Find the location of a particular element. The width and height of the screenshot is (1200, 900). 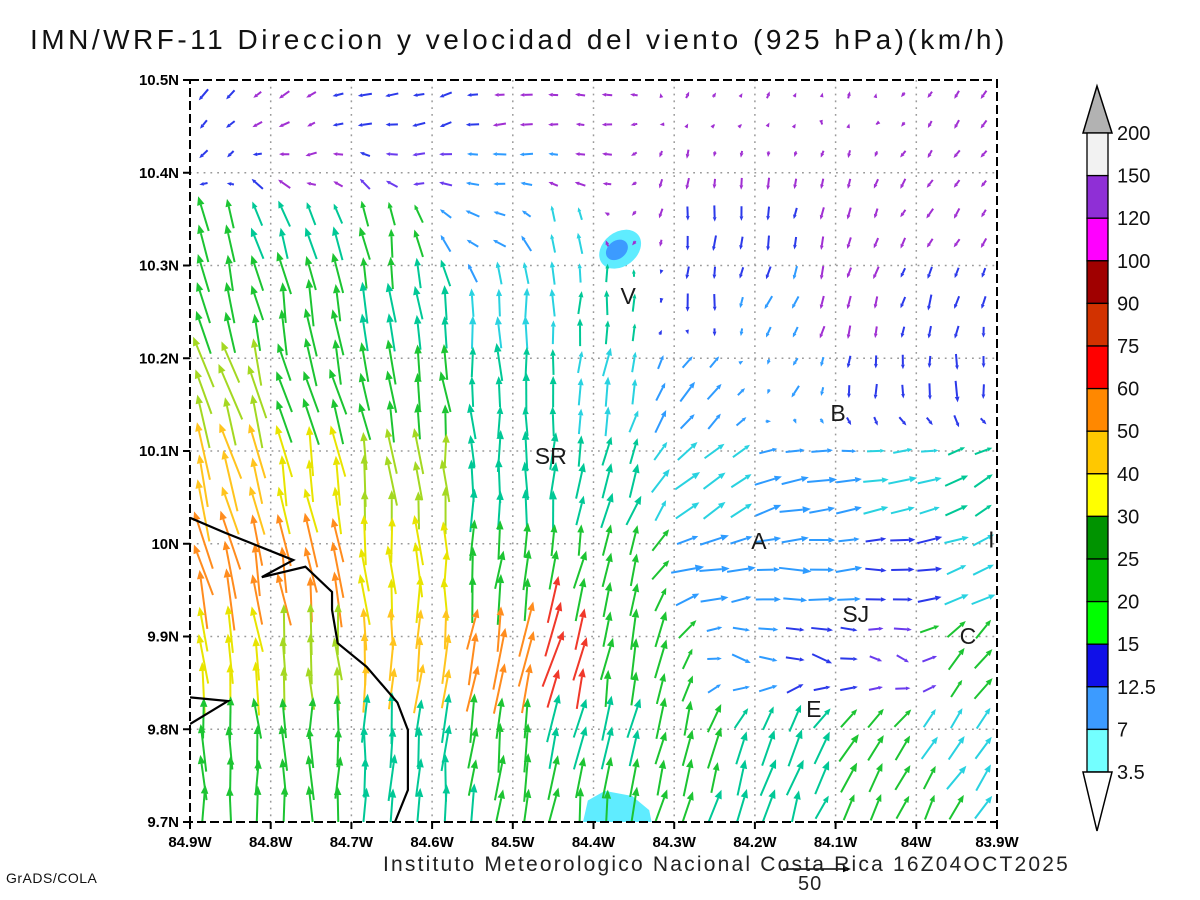

colorbar: 3.5 7 12.5 15 20 25 30 40 50 60 75 90 100 120 150 200 is located at coordinates (1118, 457).